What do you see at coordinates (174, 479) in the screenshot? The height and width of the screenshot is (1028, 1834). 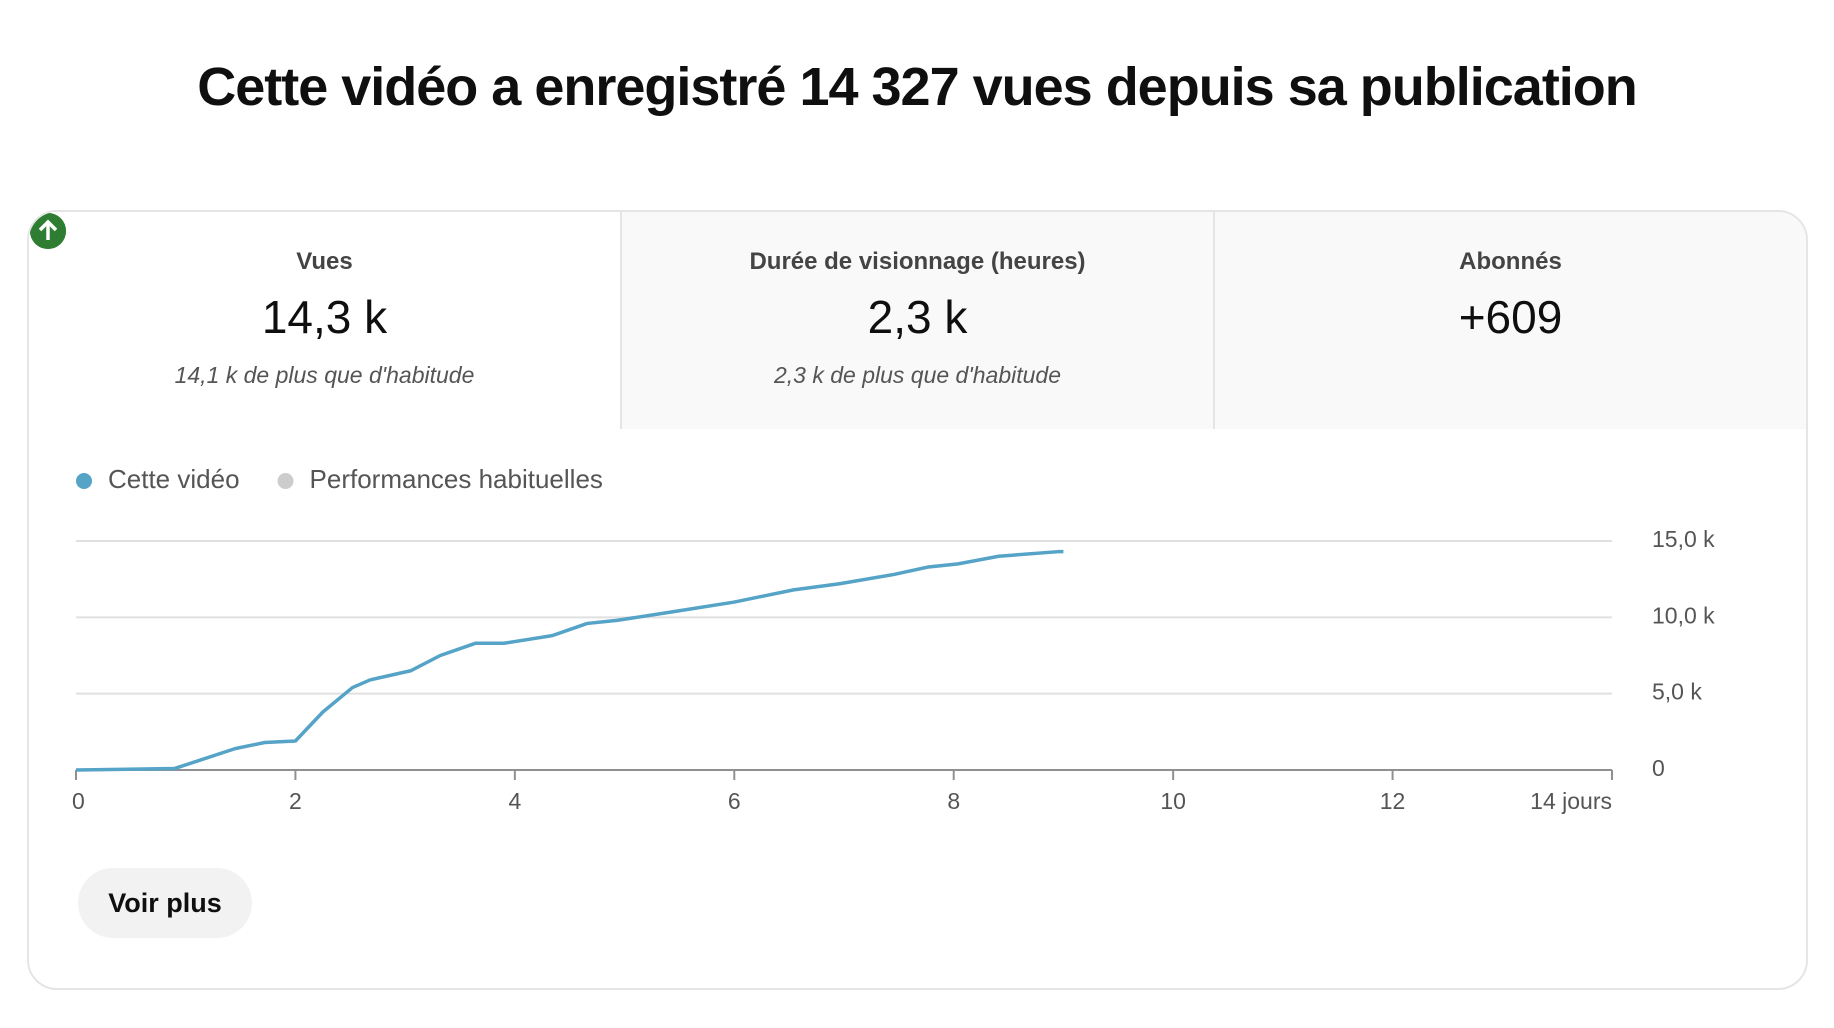 I see `legend-label: Cette vidéo` at bounding box center [174, 479].